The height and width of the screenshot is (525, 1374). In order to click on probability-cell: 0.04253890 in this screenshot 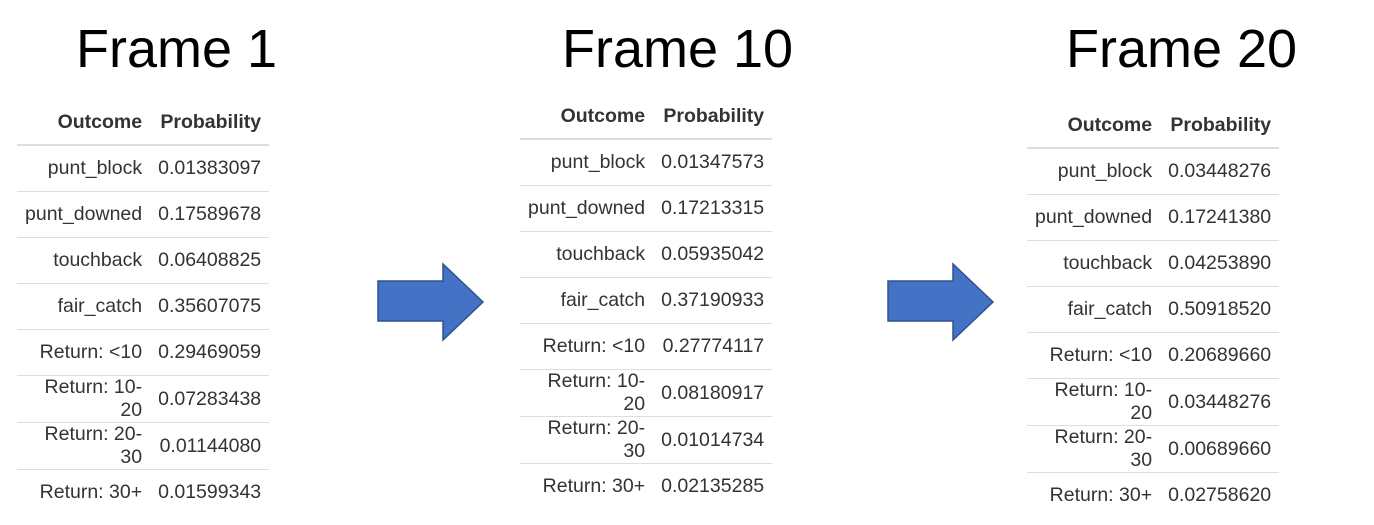, I will do `click(1220, 263)`.